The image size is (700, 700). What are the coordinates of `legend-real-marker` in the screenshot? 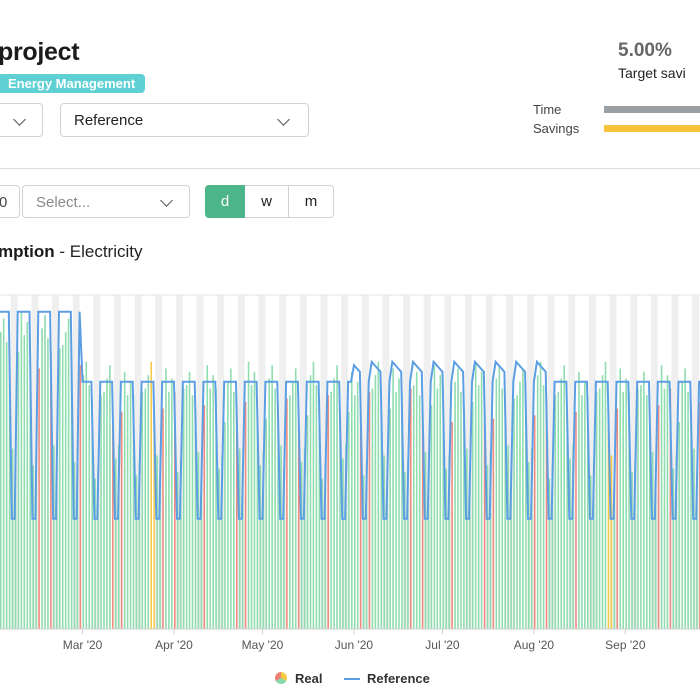 It's located at (281, 678).